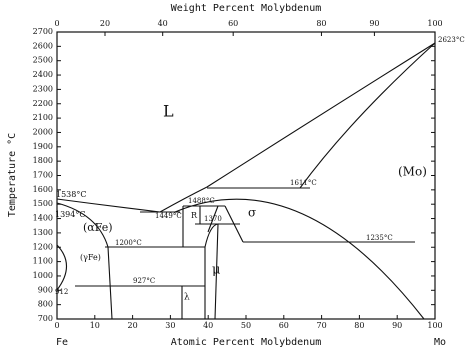 The width and height of the screenshot is (474, 357). What do you see at coordinates (45, 318) in the screenshot?
I see `y-tick-label: 700` at bounding box center [45, 318].